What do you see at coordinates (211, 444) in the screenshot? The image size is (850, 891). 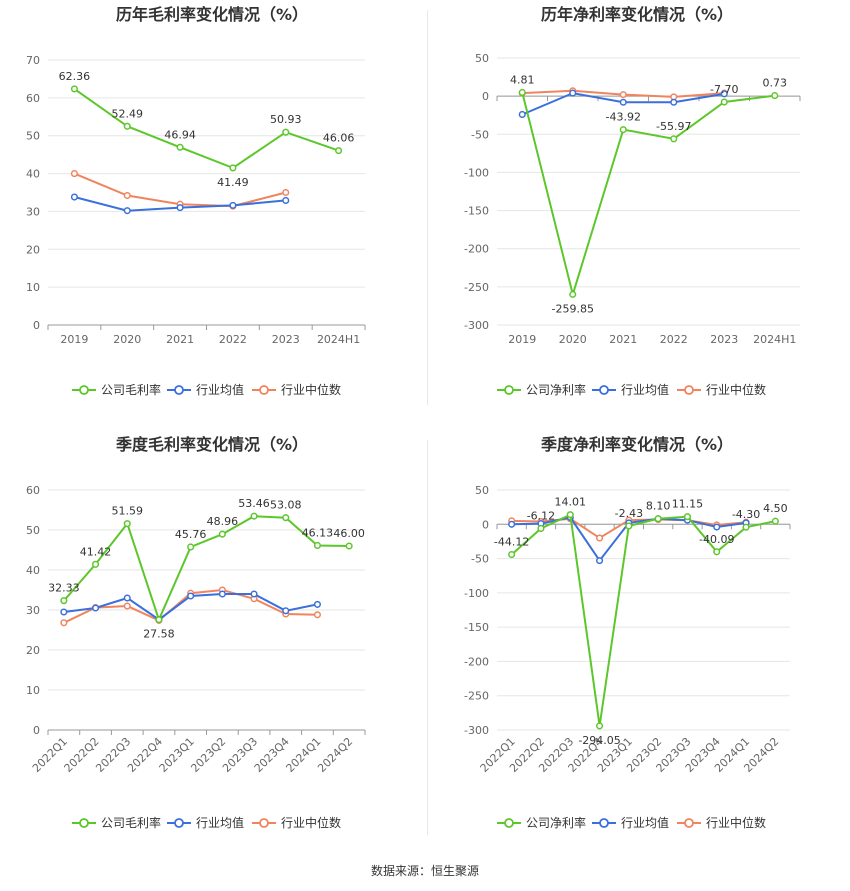 I see `chart-title: 季度毛利率变化情况（%）` at bounding box center [211, 444].